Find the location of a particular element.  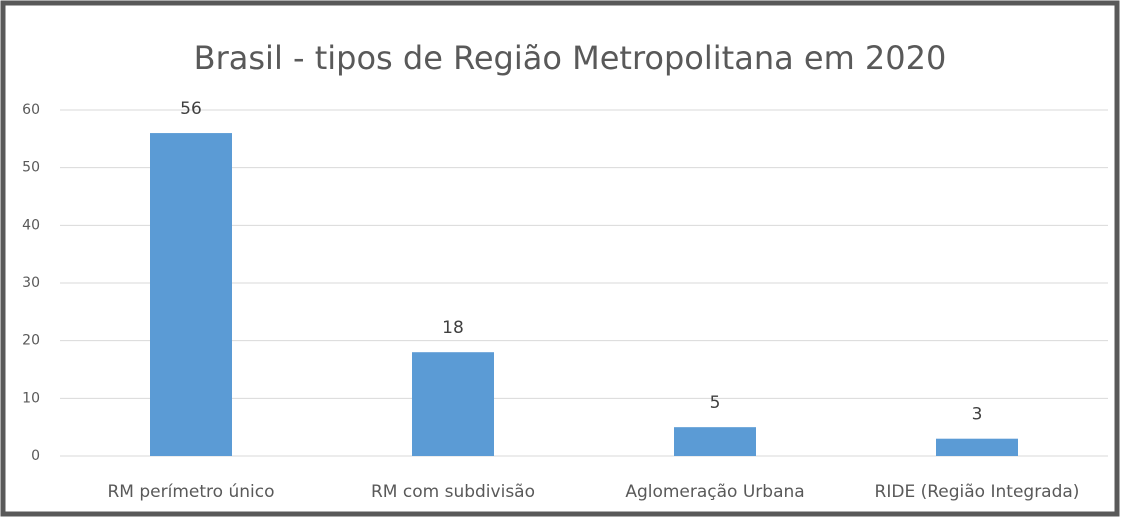

x-tick-label: RM com subdivisão is located at coordinates (453, 492).